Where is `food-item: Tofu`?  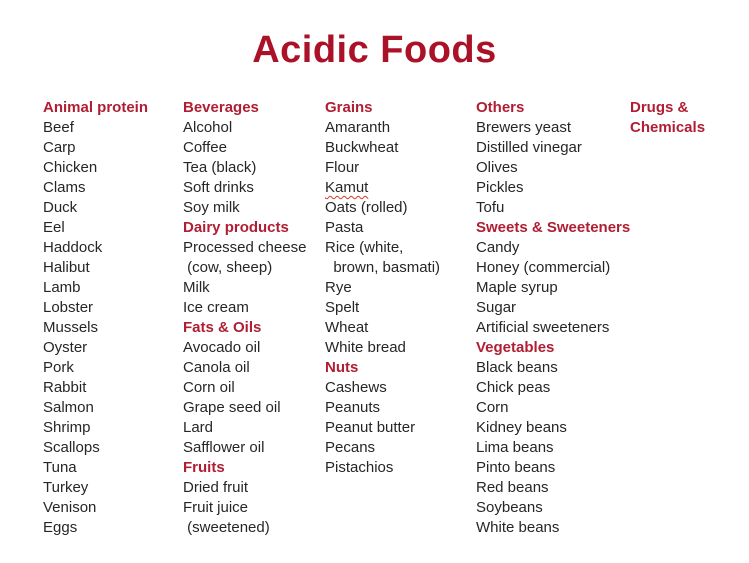
food-item: Tofu is located at coordinates (490, 207).